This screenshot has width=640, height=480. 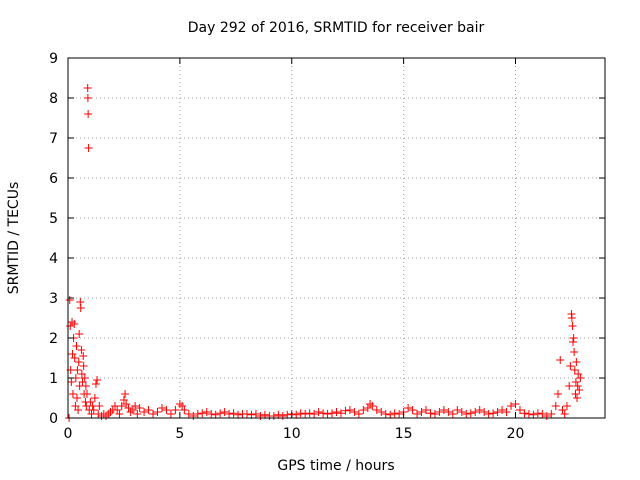 I want to click on x-tick-label: 20, so click(x=516, y=434).